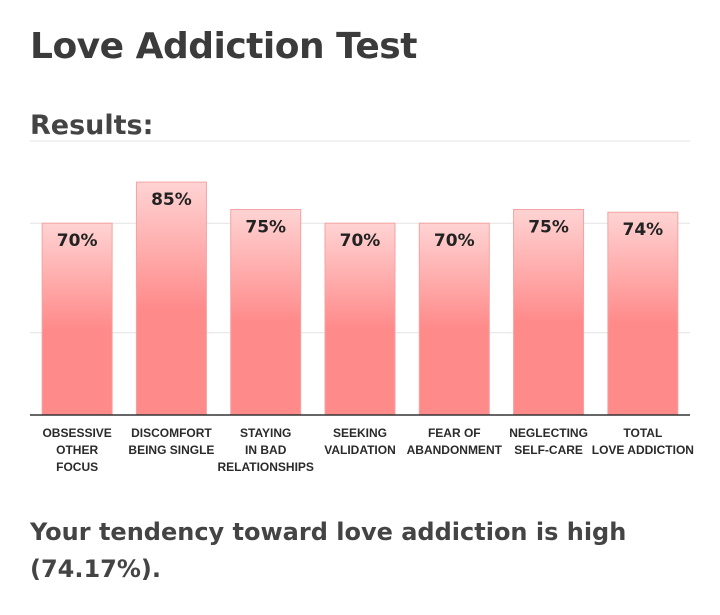  I want to click on category-label: DISCOMFORT BEING SINGLE, so click(171, 441).